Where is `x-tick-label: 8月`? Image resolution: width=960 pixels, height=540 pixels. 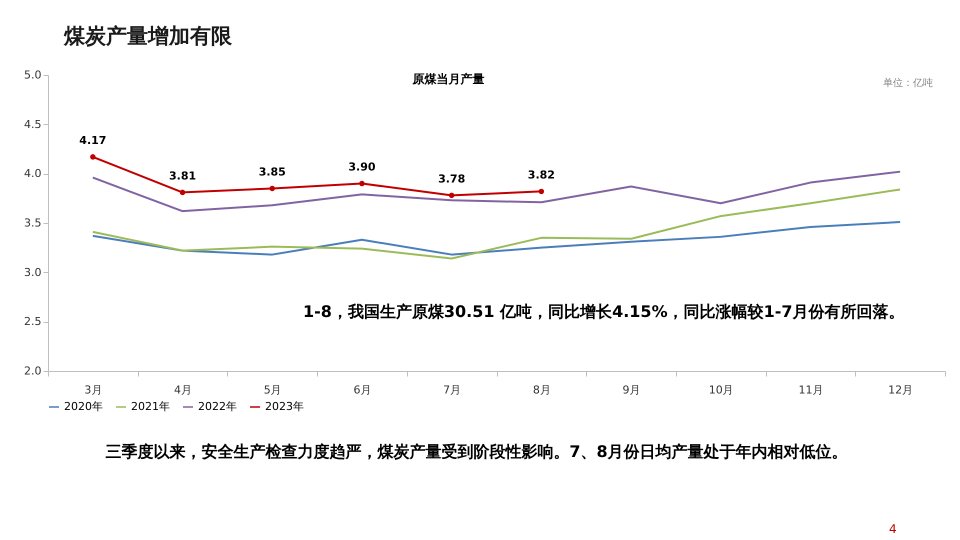 x-tick-label: 8月 is located at coordinates (541, 390).